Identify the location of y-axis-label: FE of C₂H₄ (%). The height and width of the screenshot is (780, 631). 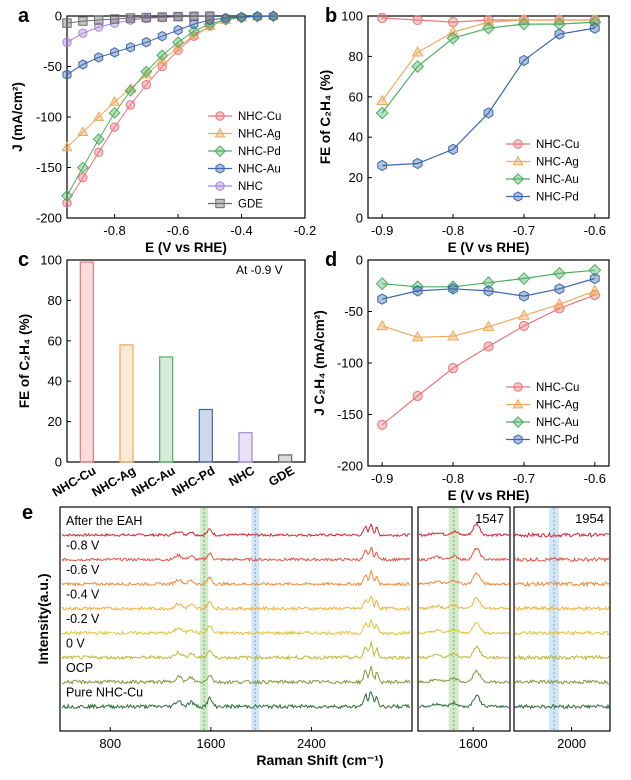
(24, 361).